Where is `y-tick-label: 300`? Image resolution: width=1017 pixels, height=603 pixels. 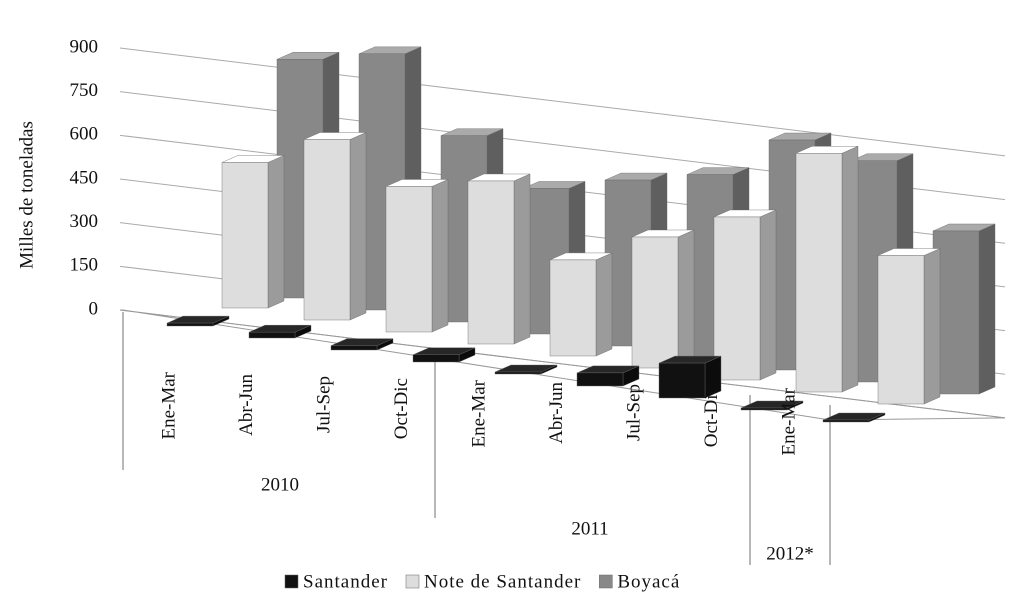
y-tick-label: 300 is located at coordinates (84, 221).